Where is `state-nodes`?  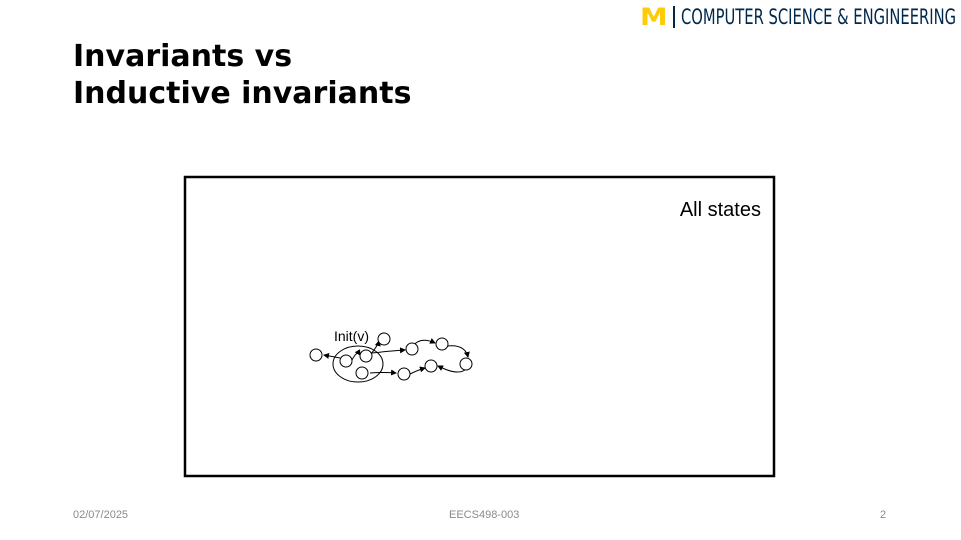
state-nodes is located at coordinates (391, 356).